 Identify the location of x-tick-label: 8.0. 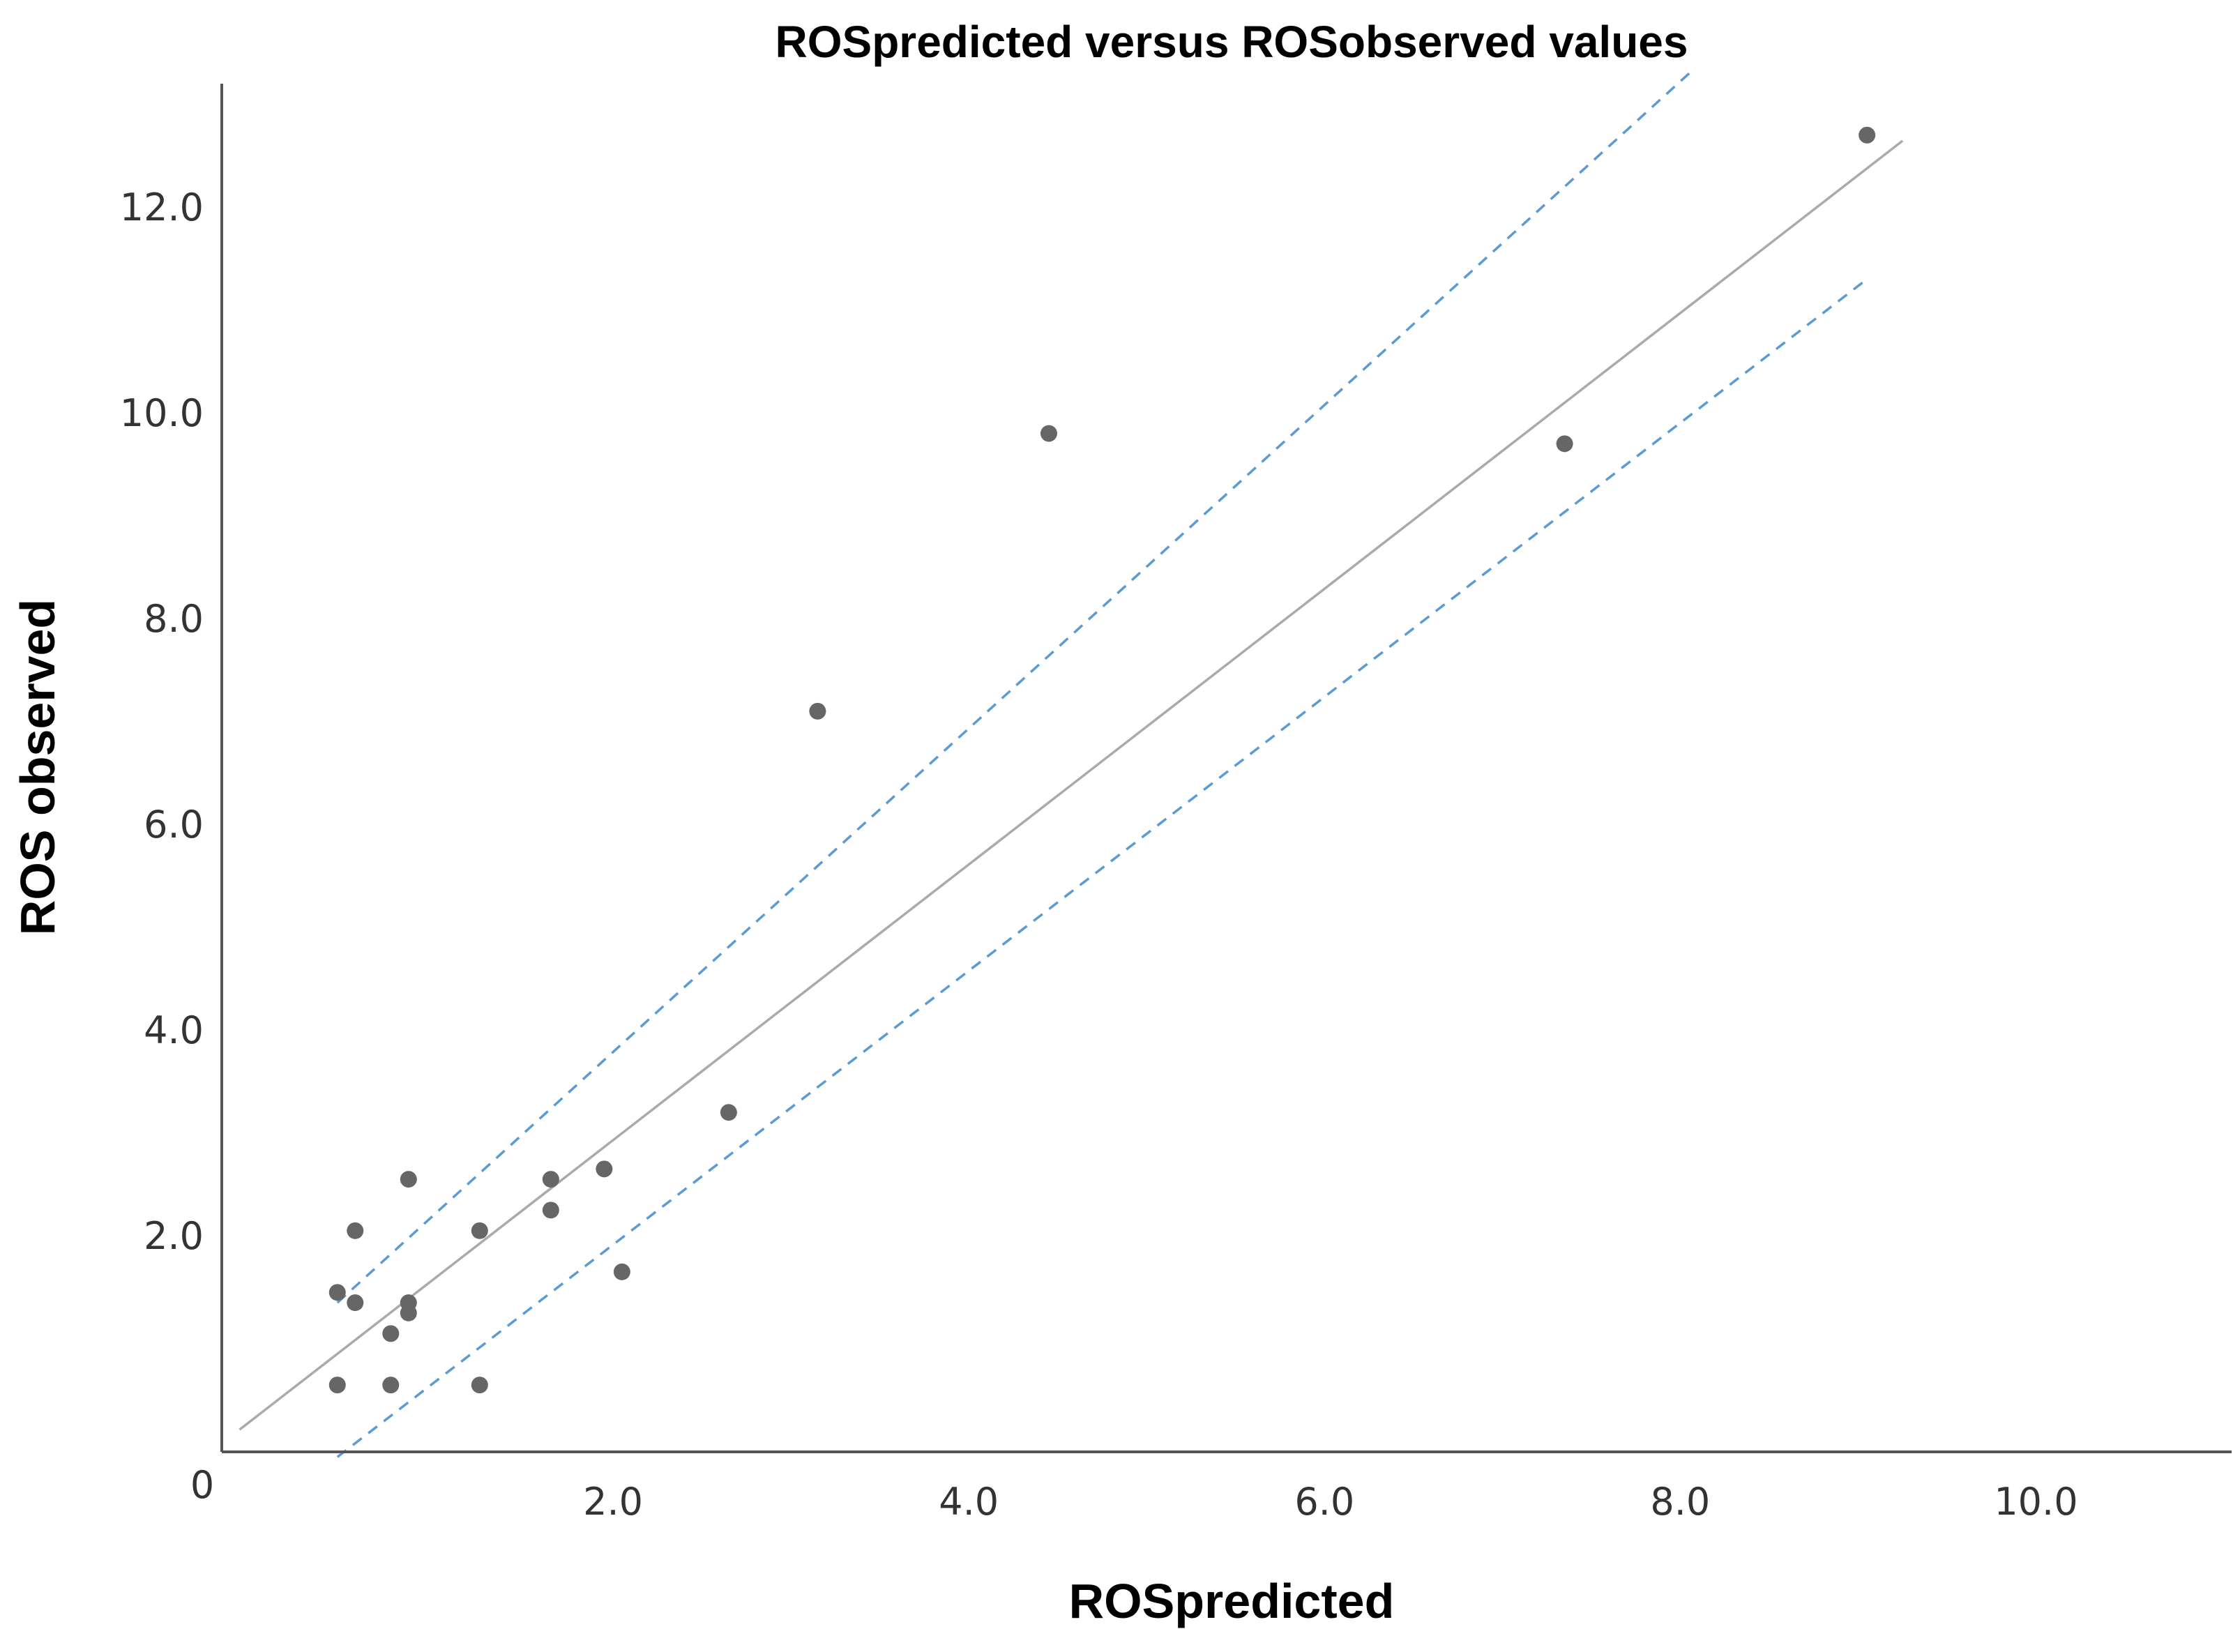
(1680, 1502).